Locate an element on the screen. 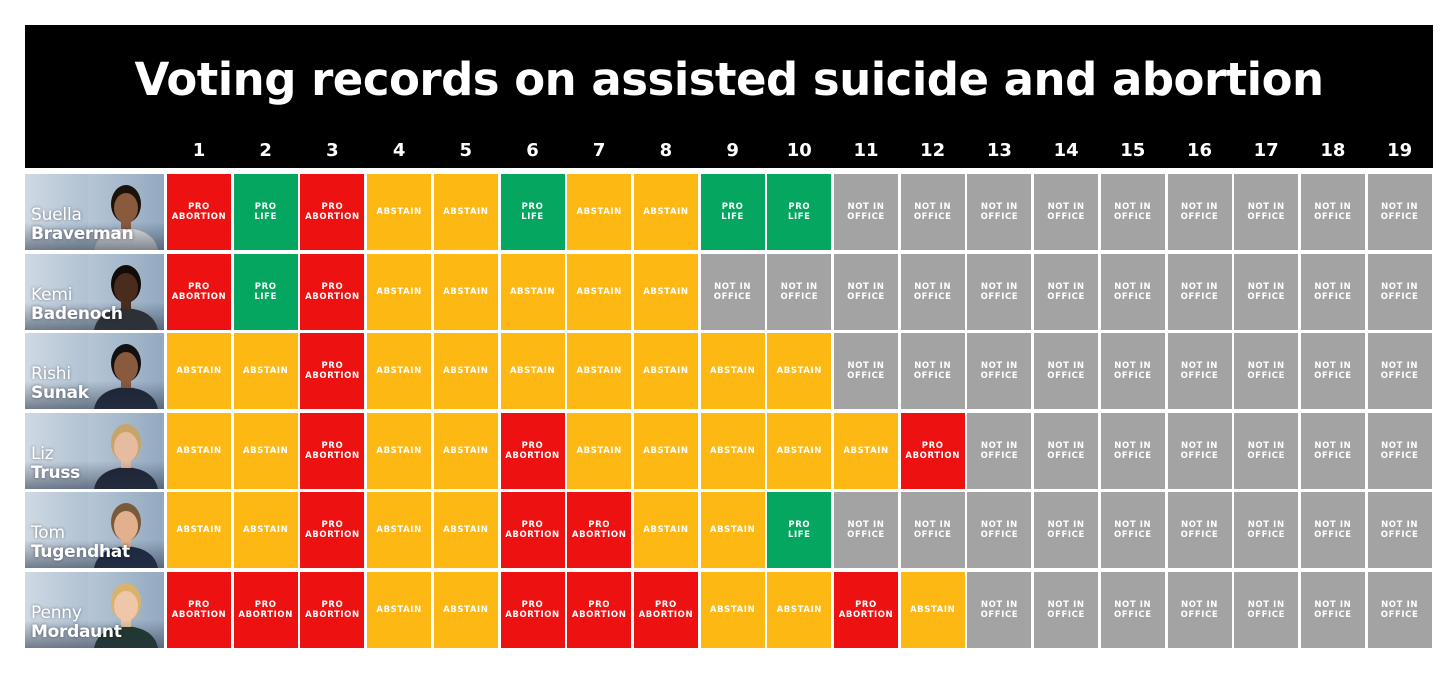 The image size is (1456, 675). column-header: 12 is located at coordinates (933, 150).